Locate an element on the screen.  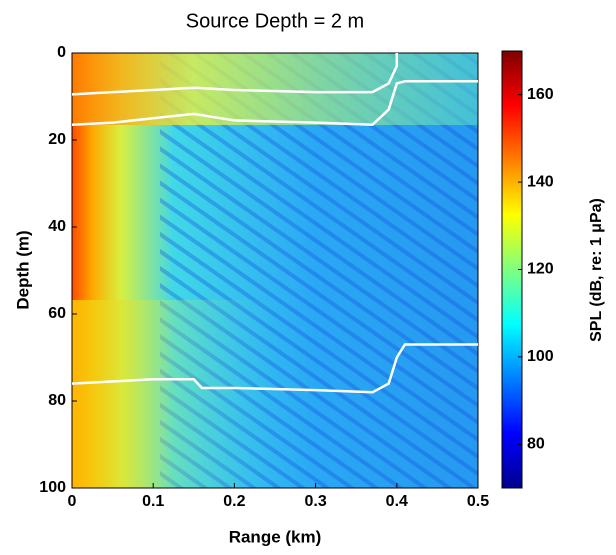
y-tick-label: 20 is located at coordinates (57, 139).